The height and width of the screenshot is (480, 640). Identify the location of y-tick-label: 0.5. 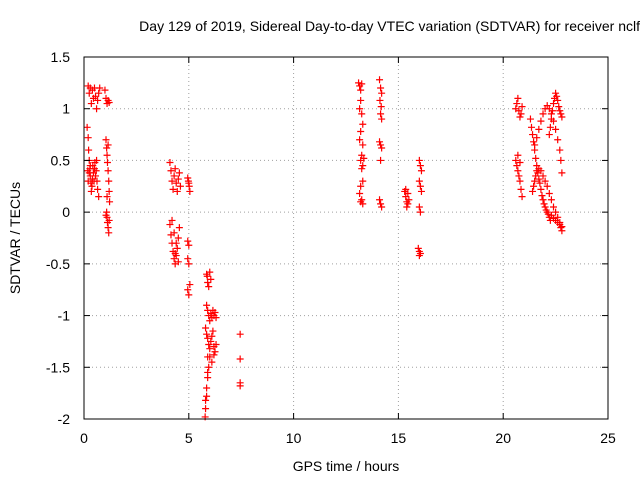
(61, 160).